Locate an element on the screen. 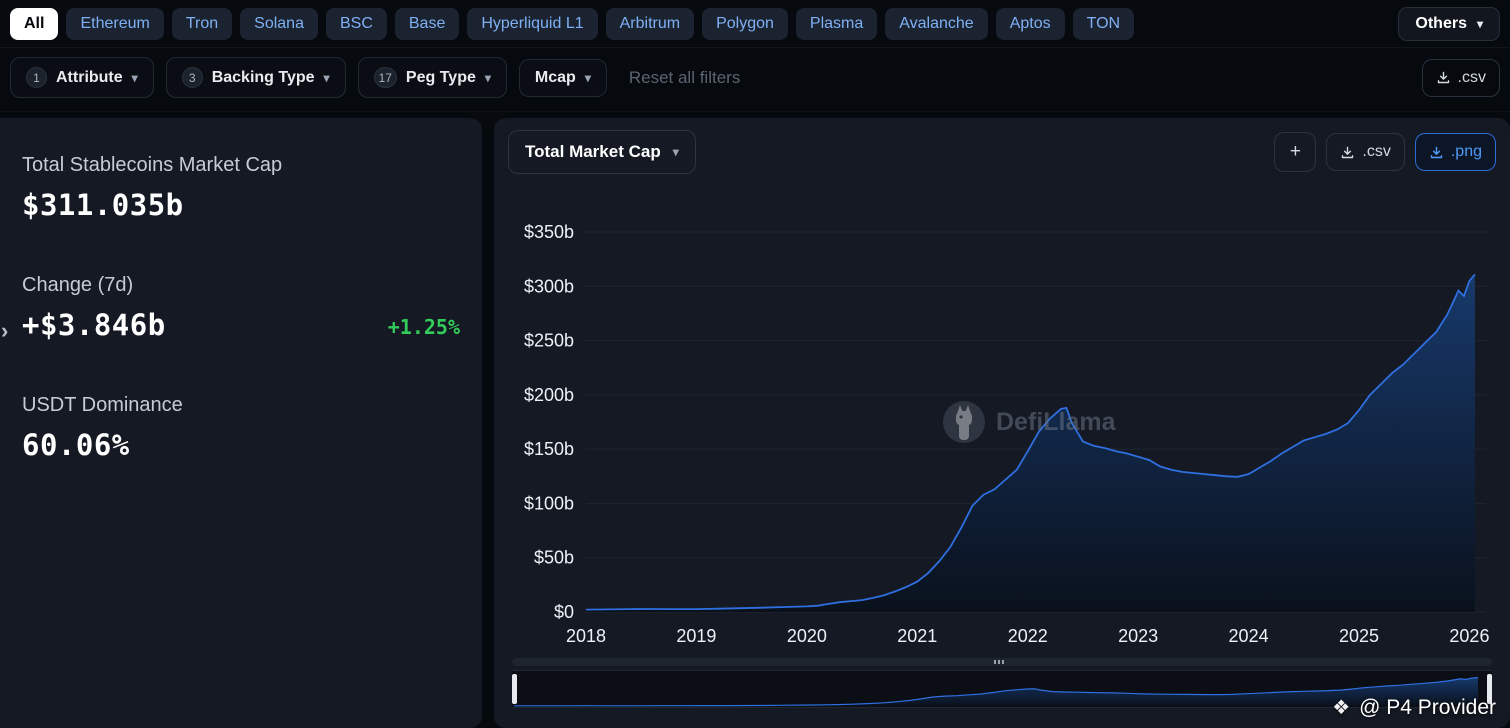 The width and height of the screenshot is (1510, 728). filter-backing-type-dropdown: 3 Backing Type ▾ is located at coordinates (255, 77).